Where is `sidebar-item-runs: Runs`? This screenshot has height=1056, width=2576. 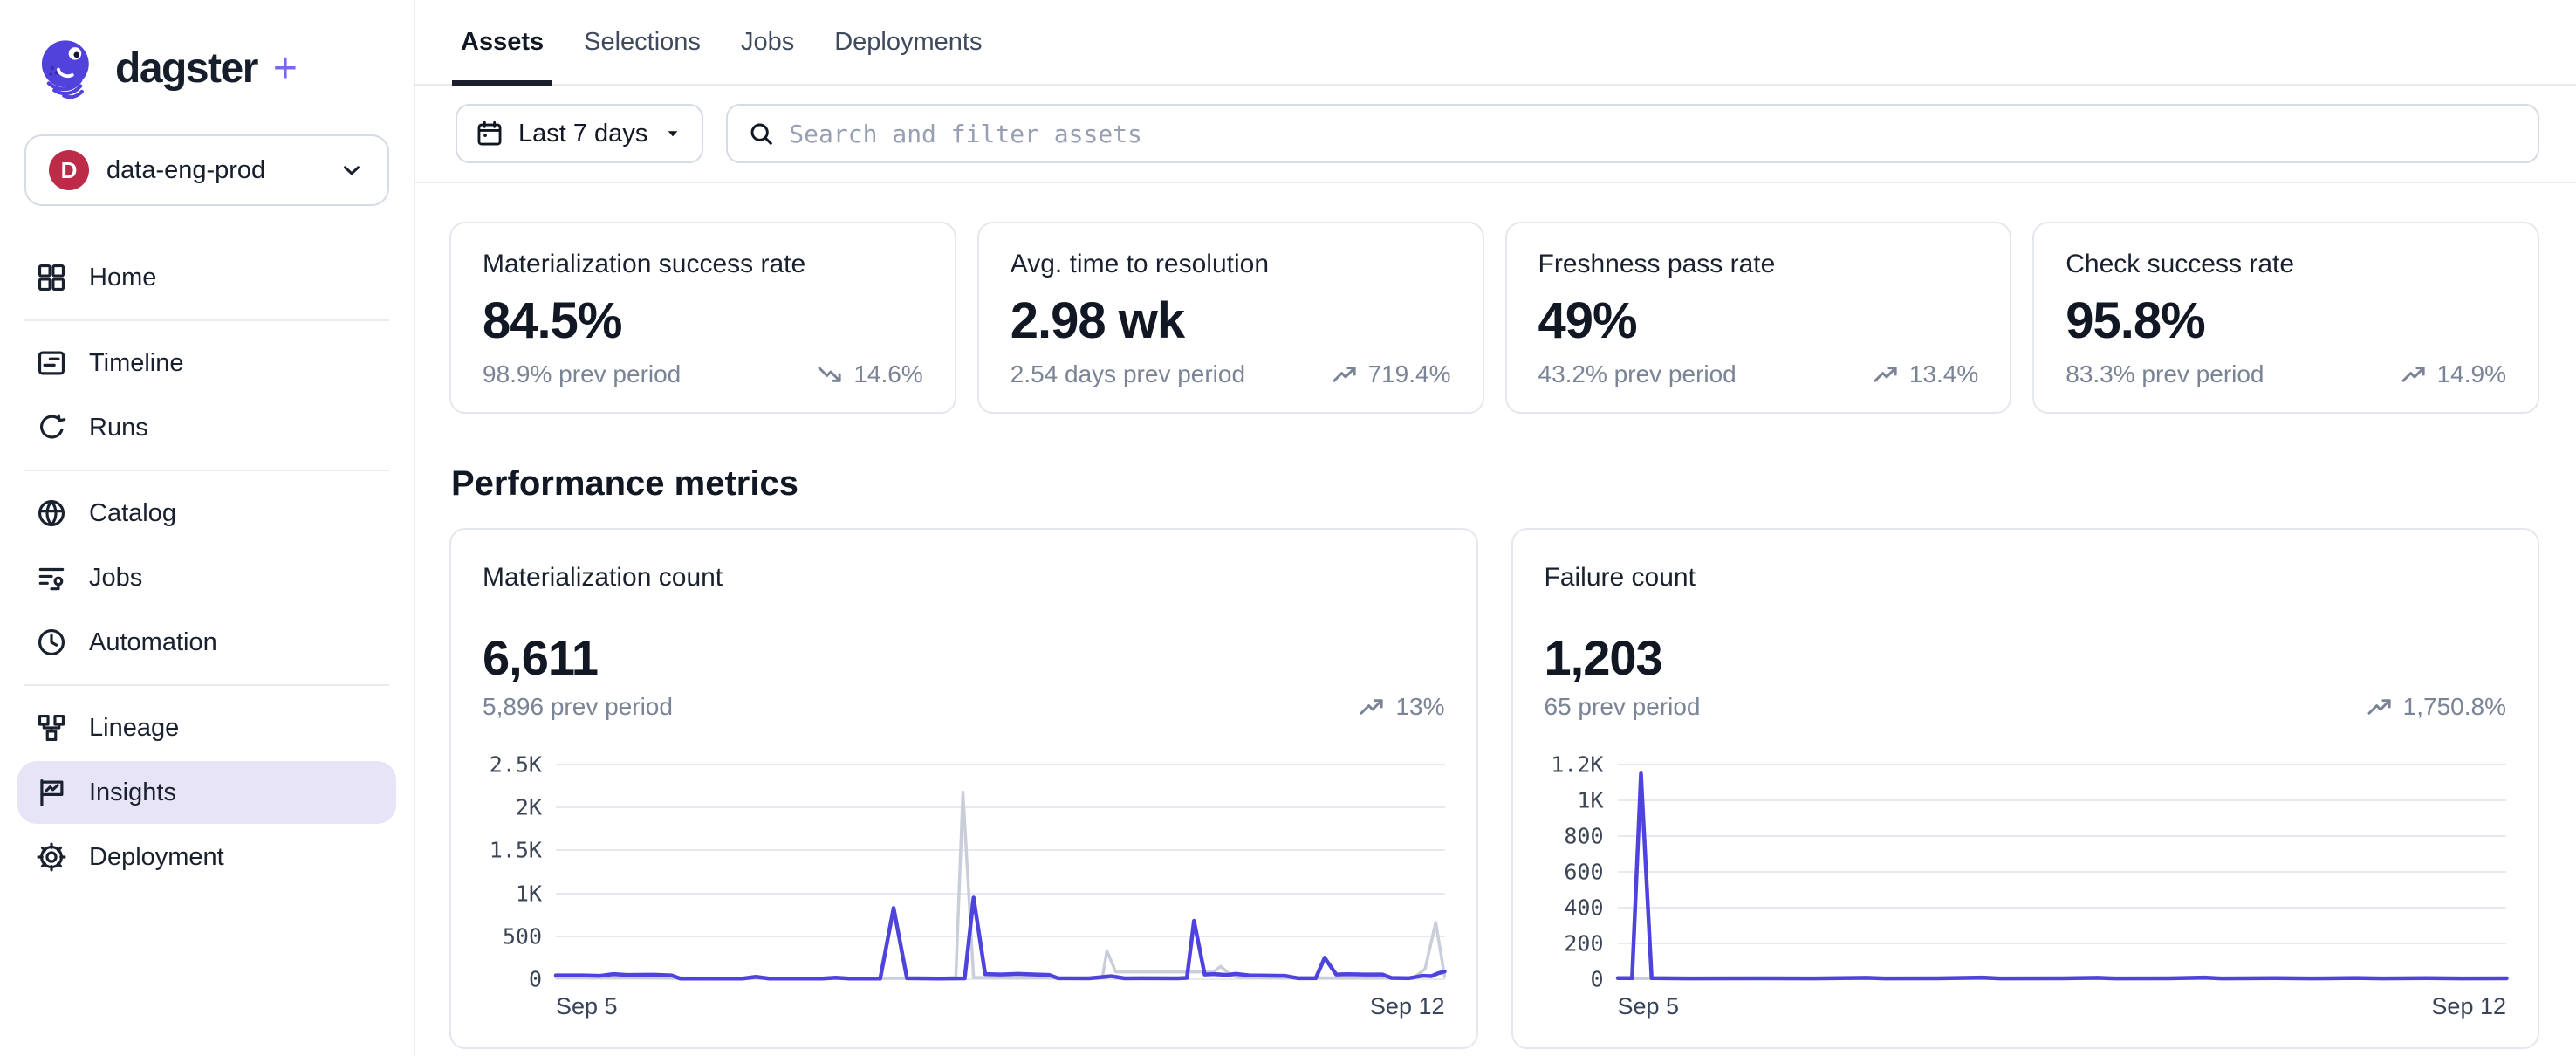 sidebar-item-runs: Runs is located at coordinates (207, 427).